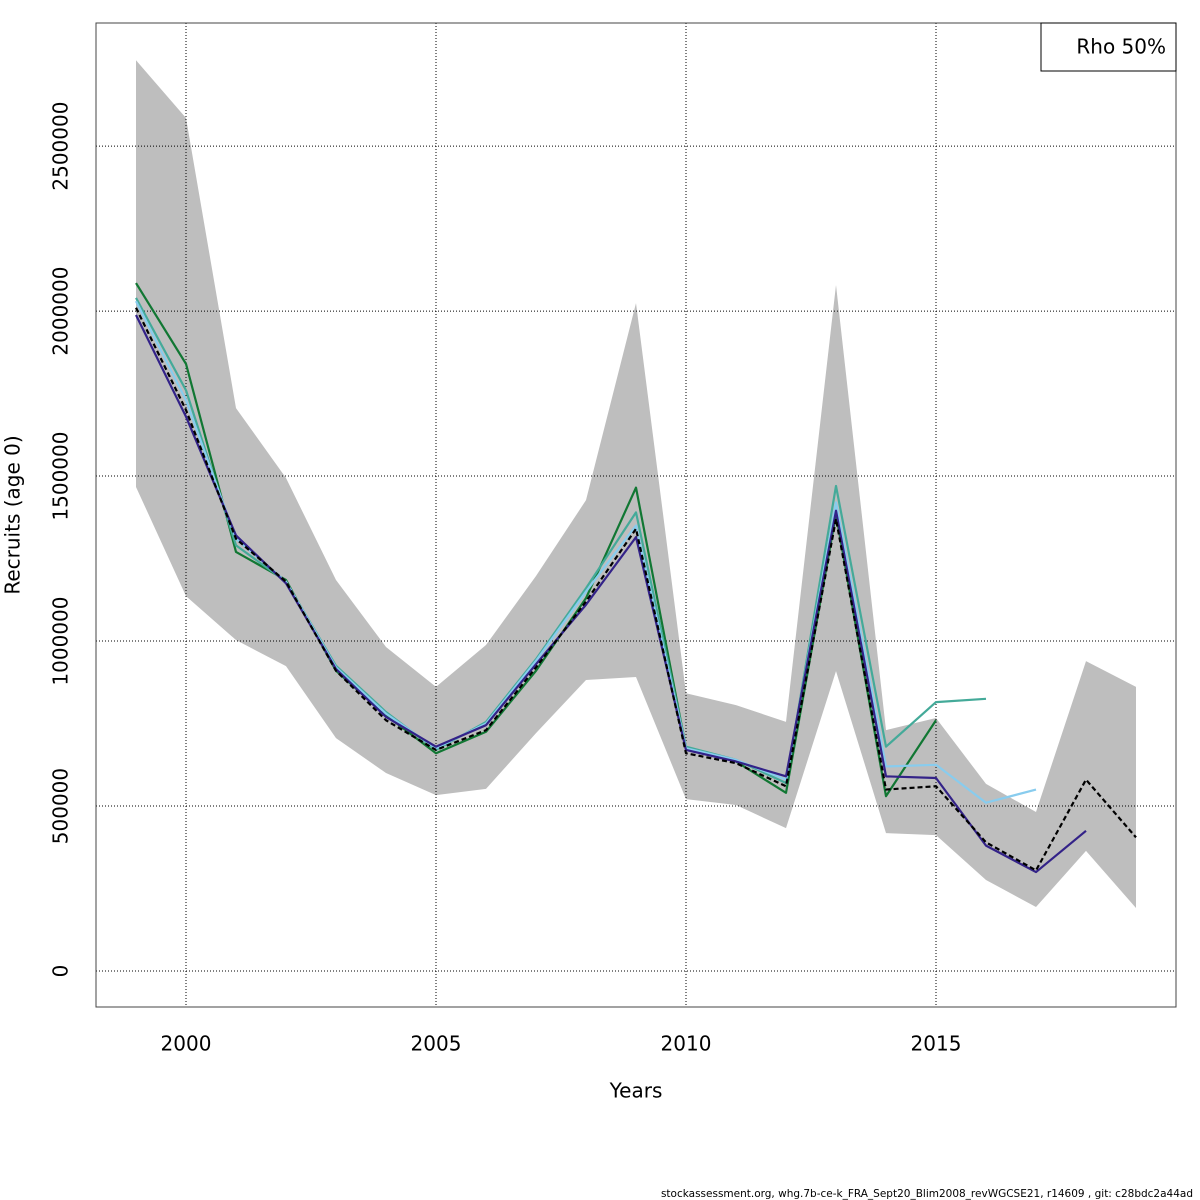 The image size is (1200, 1200). I want to click on y-tick-label: 2500000, so click(61, 146).